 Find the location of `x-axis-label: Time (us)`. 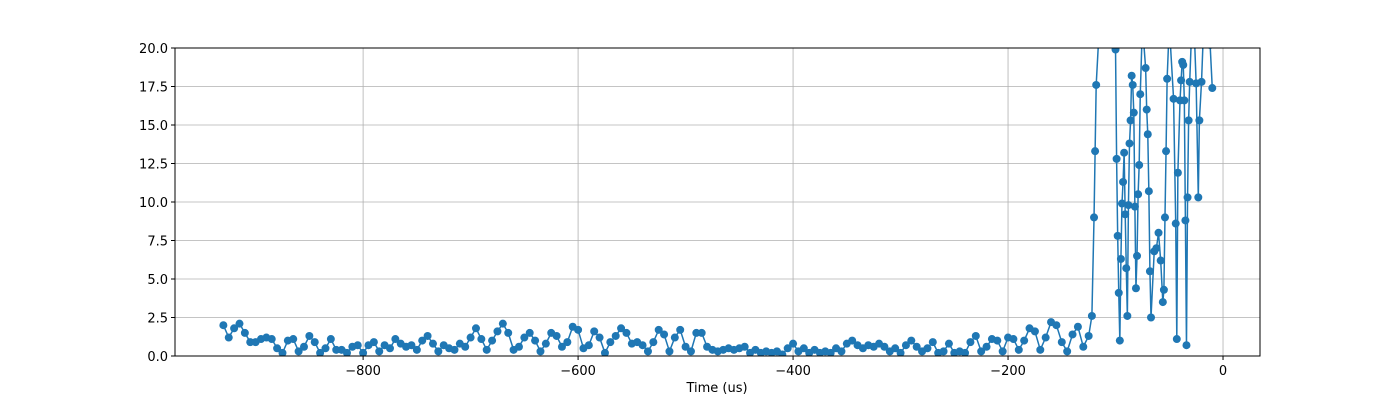

x-axis-label: Time (us) is located at coordinates (716, 388).